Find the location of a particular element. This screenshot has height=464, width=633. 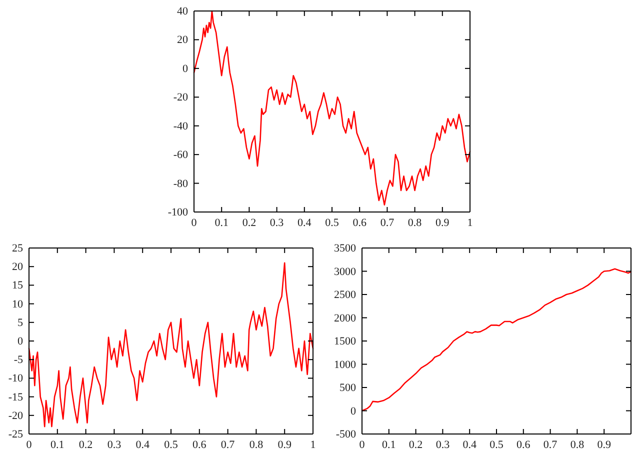

line-series is located at coordinates (496, 340).